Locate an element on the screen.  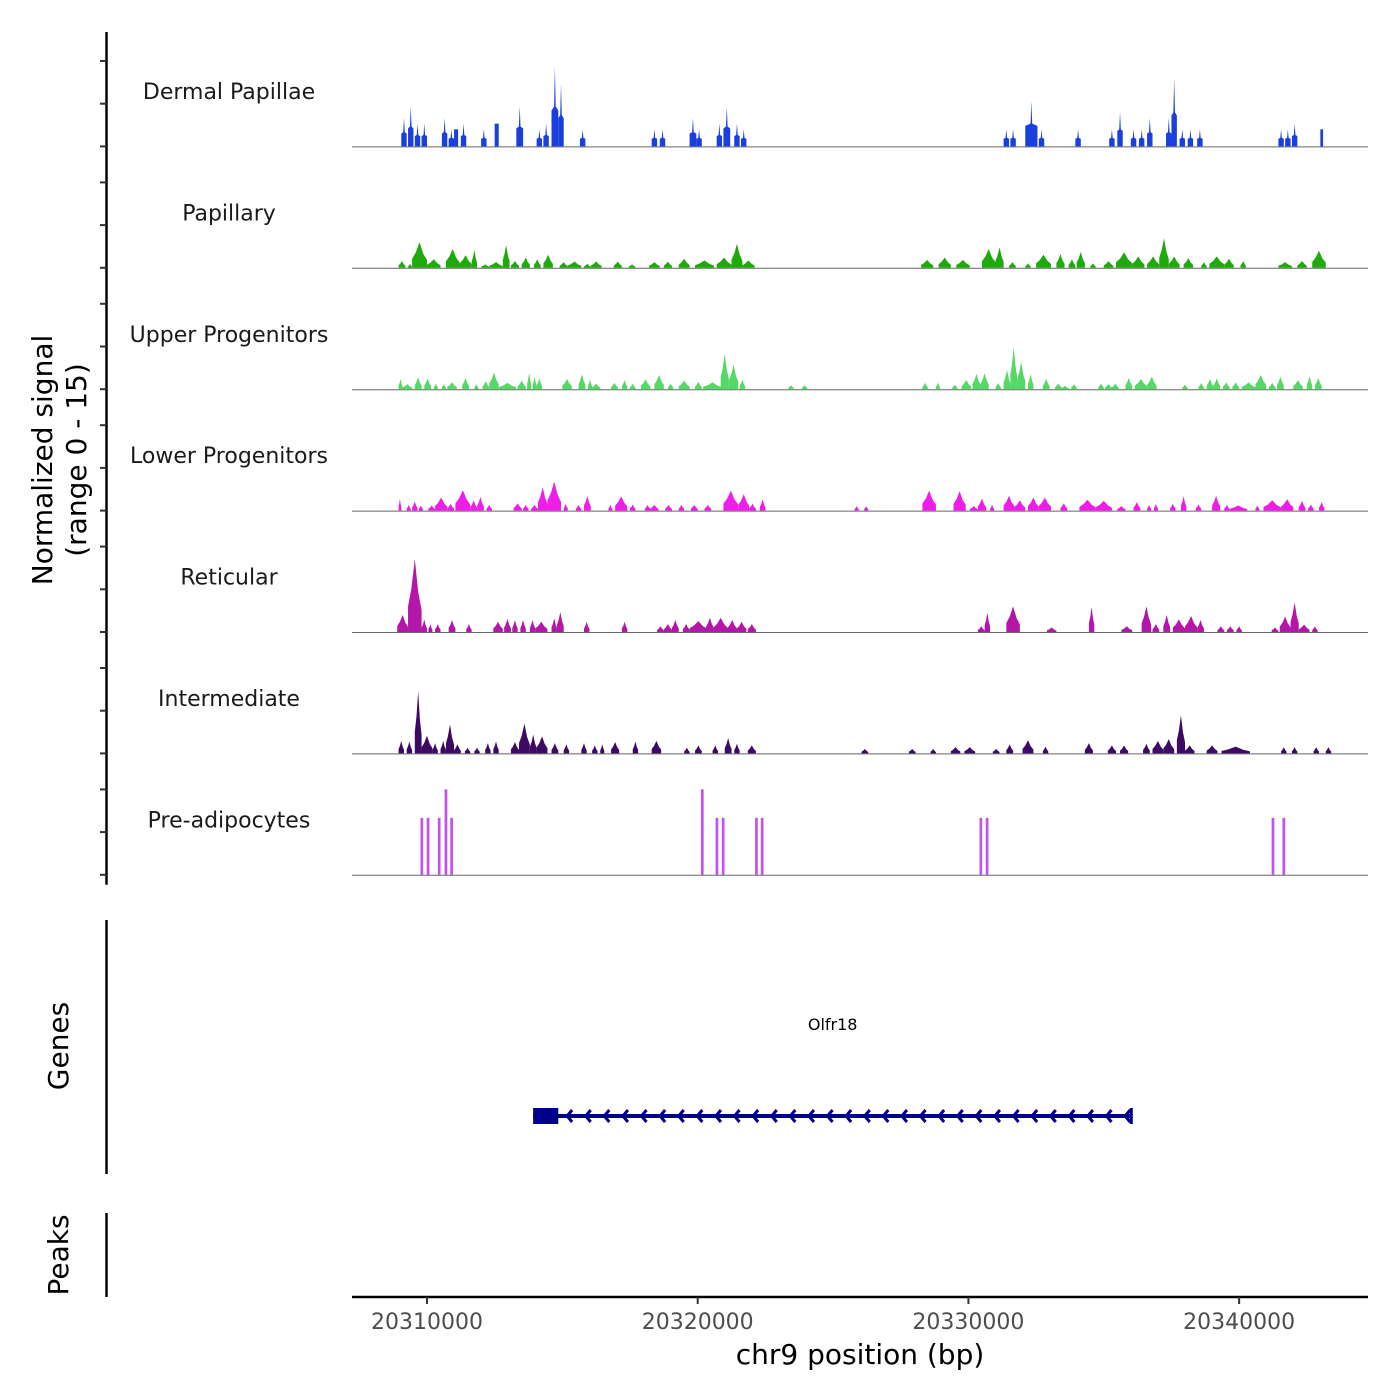
x-tick-label: 20340000 is located at coordinates (1239, 1322).